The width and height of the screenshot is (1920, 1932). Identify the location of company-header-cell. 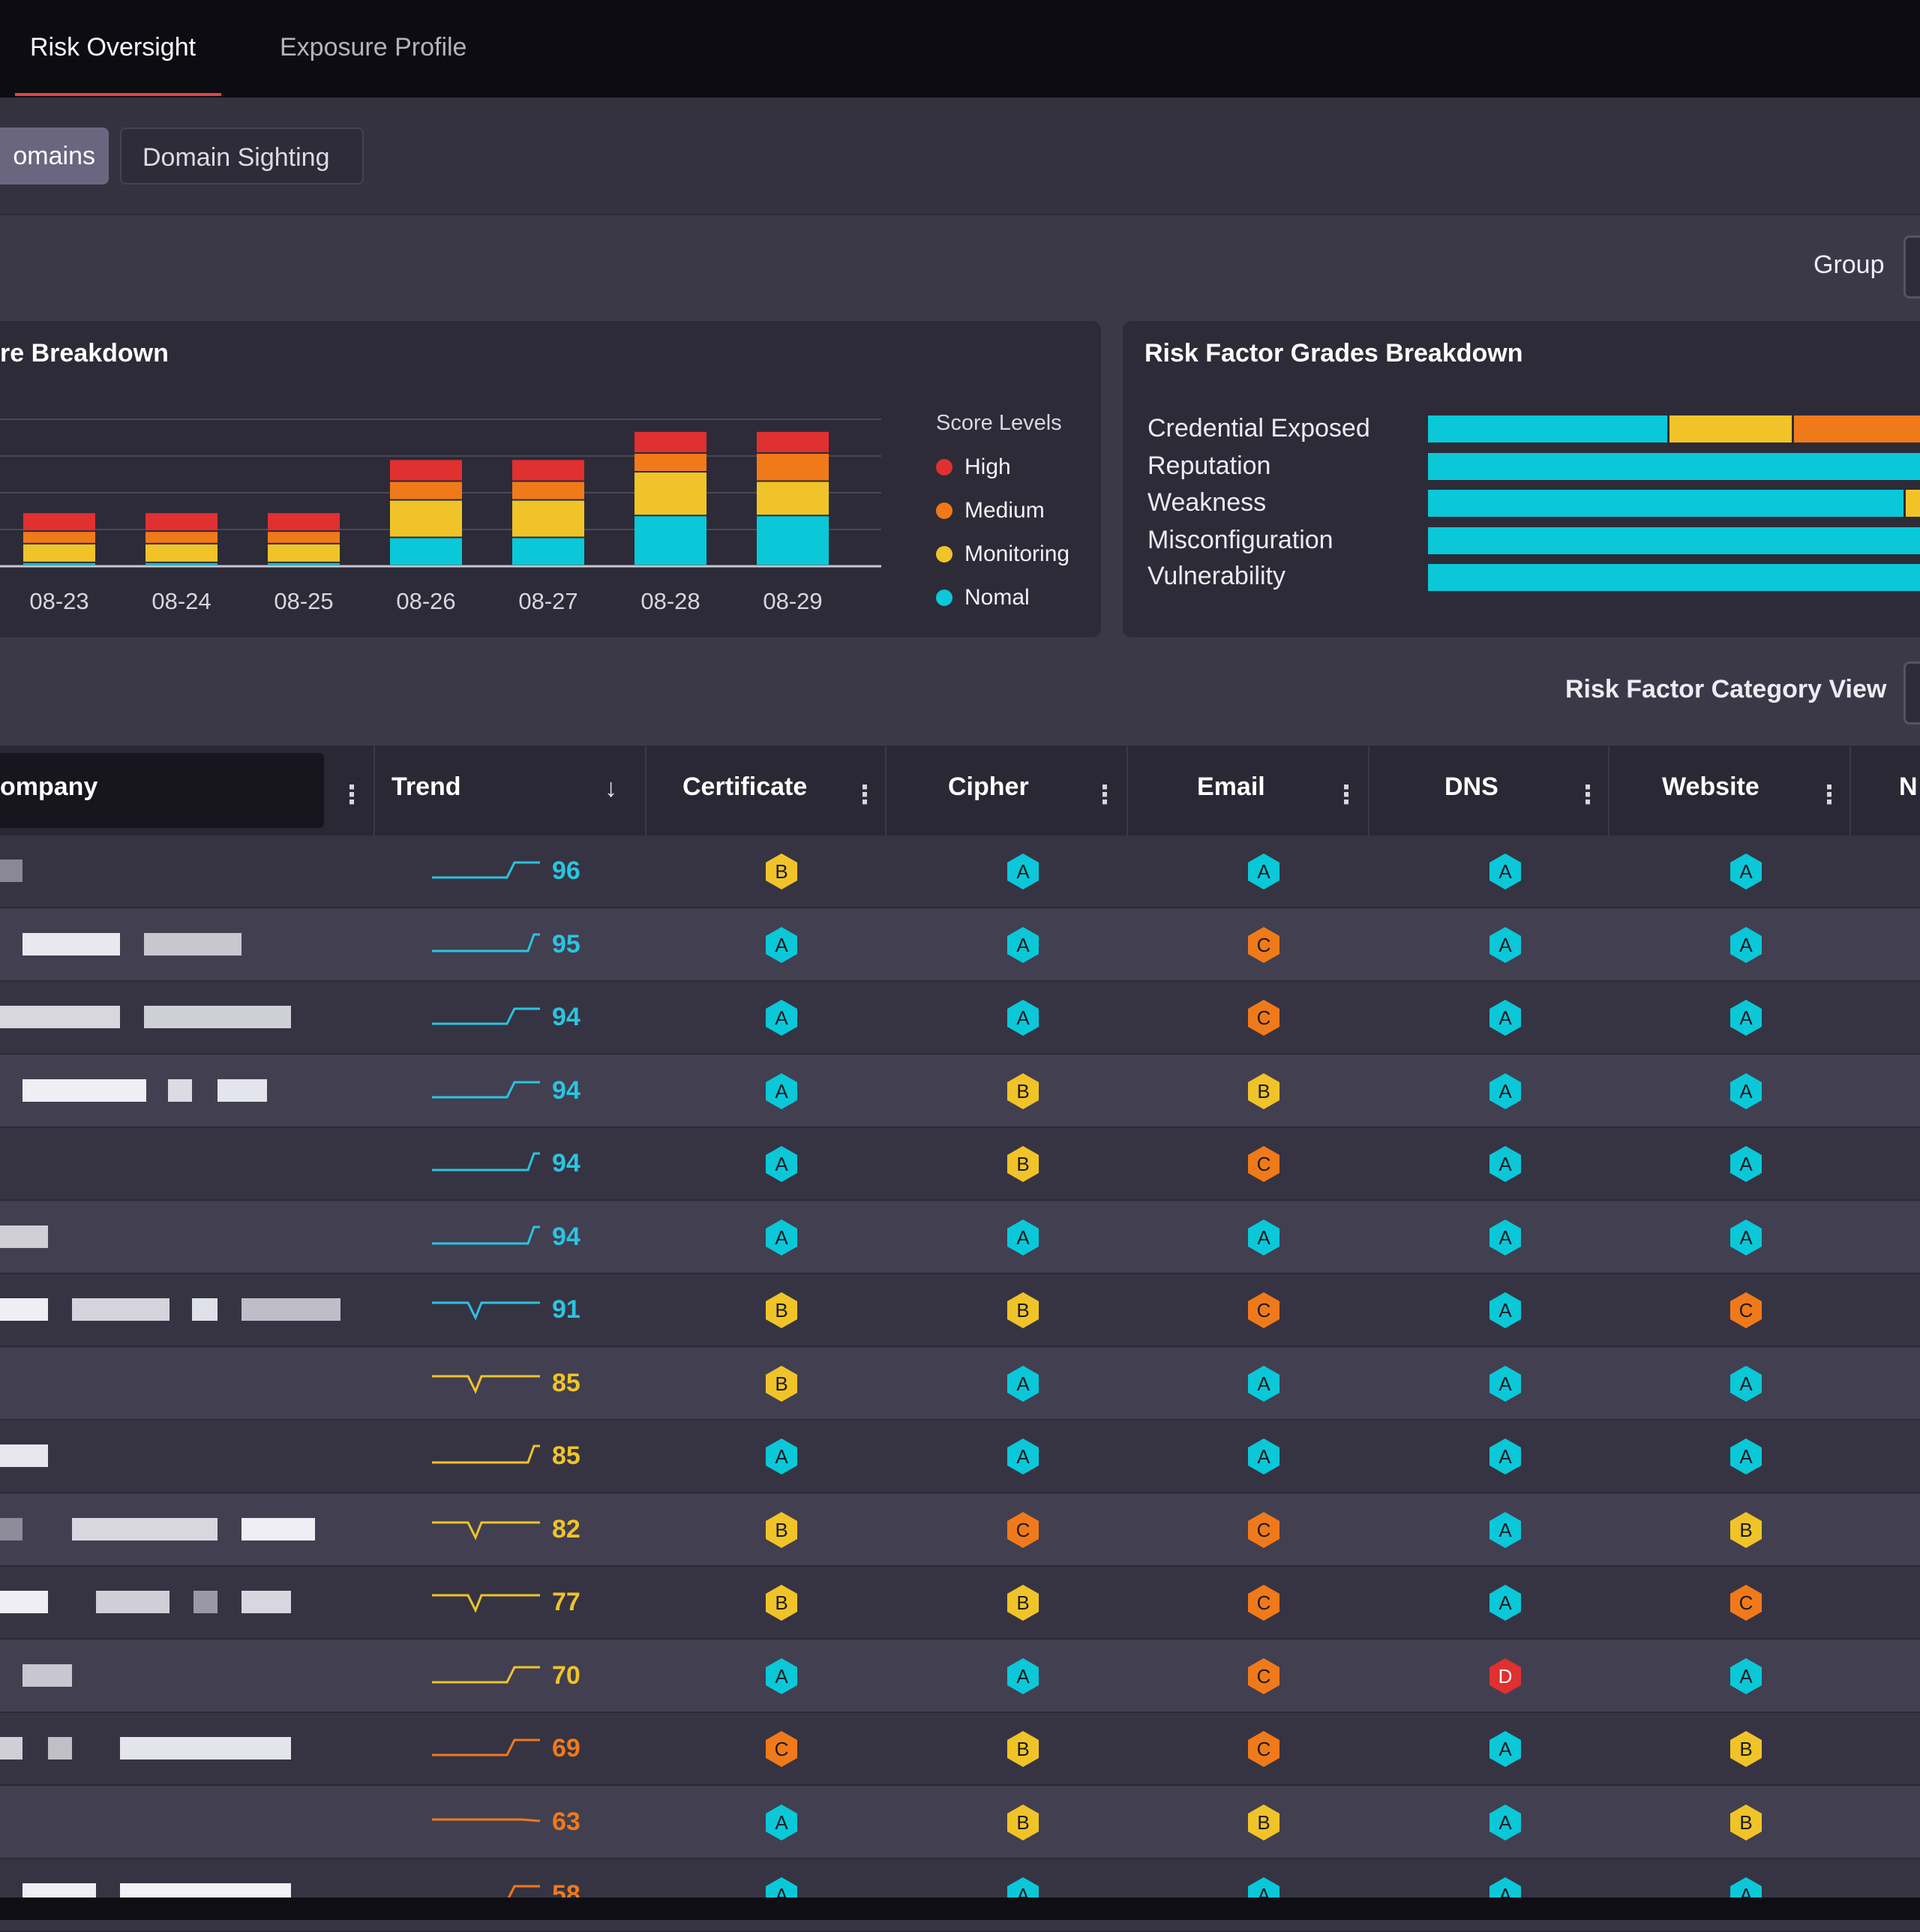
(162, 790).